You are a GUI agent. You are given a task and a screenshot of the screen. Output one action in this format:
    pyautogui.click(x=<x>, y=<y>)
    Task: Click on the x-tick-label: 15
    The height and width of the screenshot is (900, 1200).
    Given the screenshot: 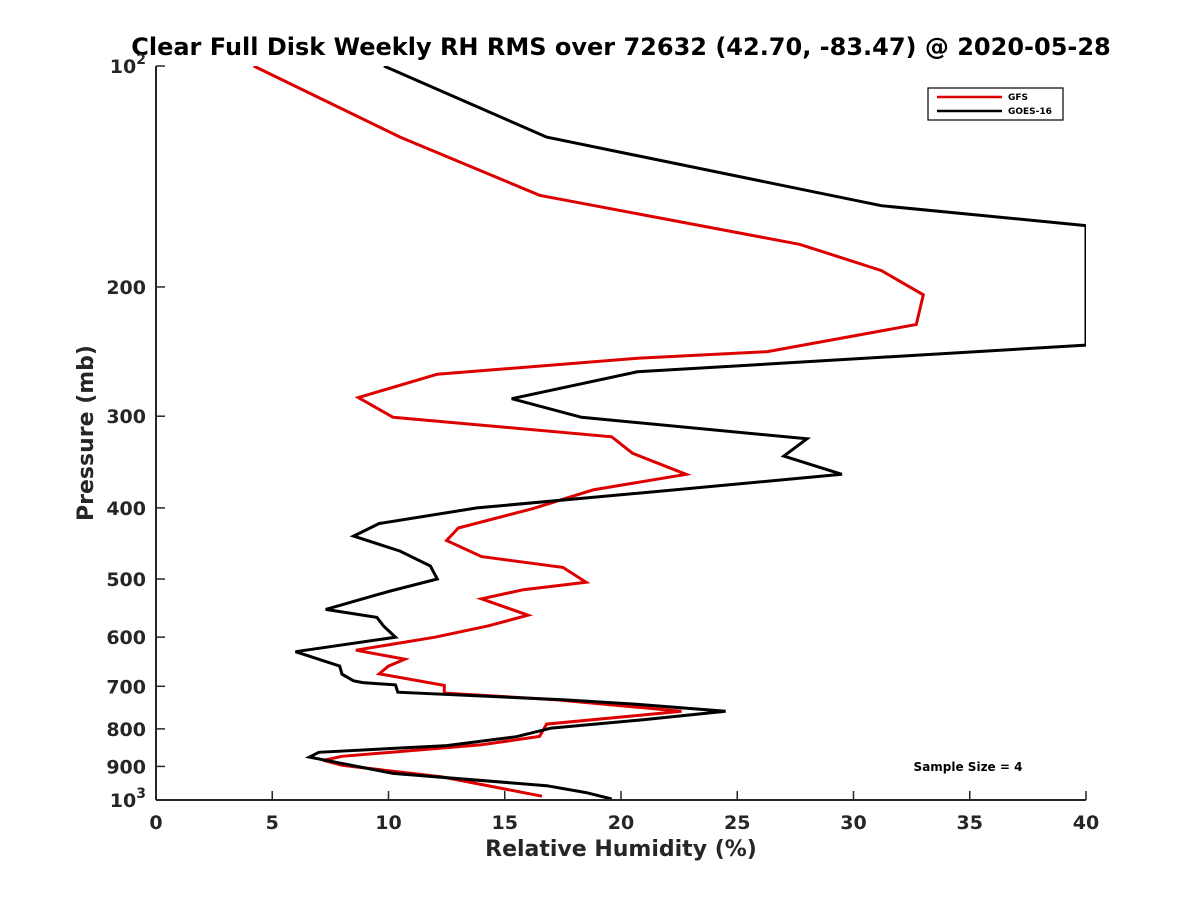 What is the action you would take?
    pyautogui.click(x=505, y=823)
    